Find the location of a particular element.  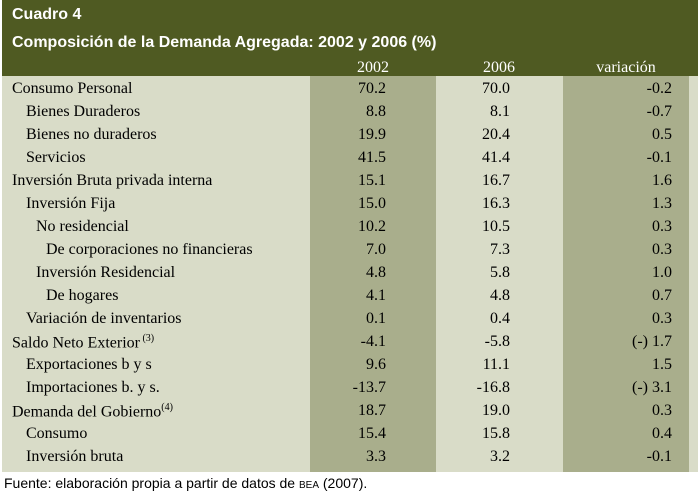

row-label-text: No residencial is located at coordinates (82, 226).